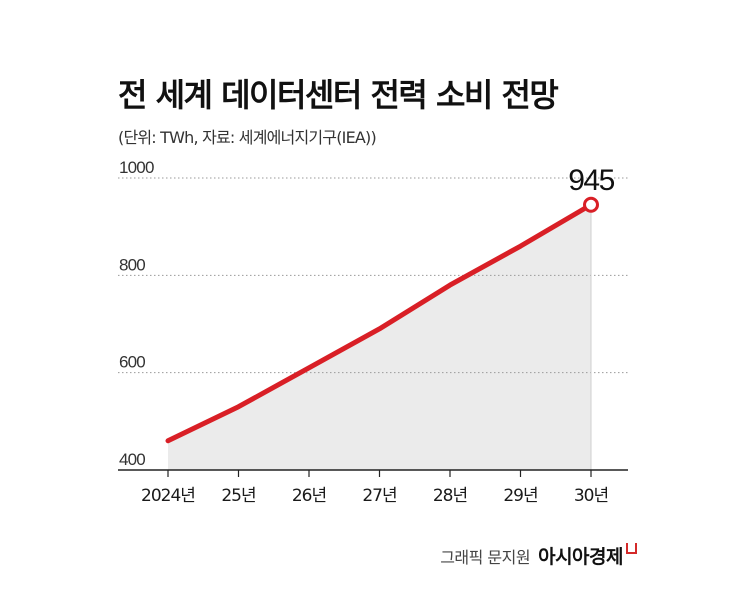 This screenshot has width=745, height=595. I want to click on x-tick-label: 29년, so click(520, 496).